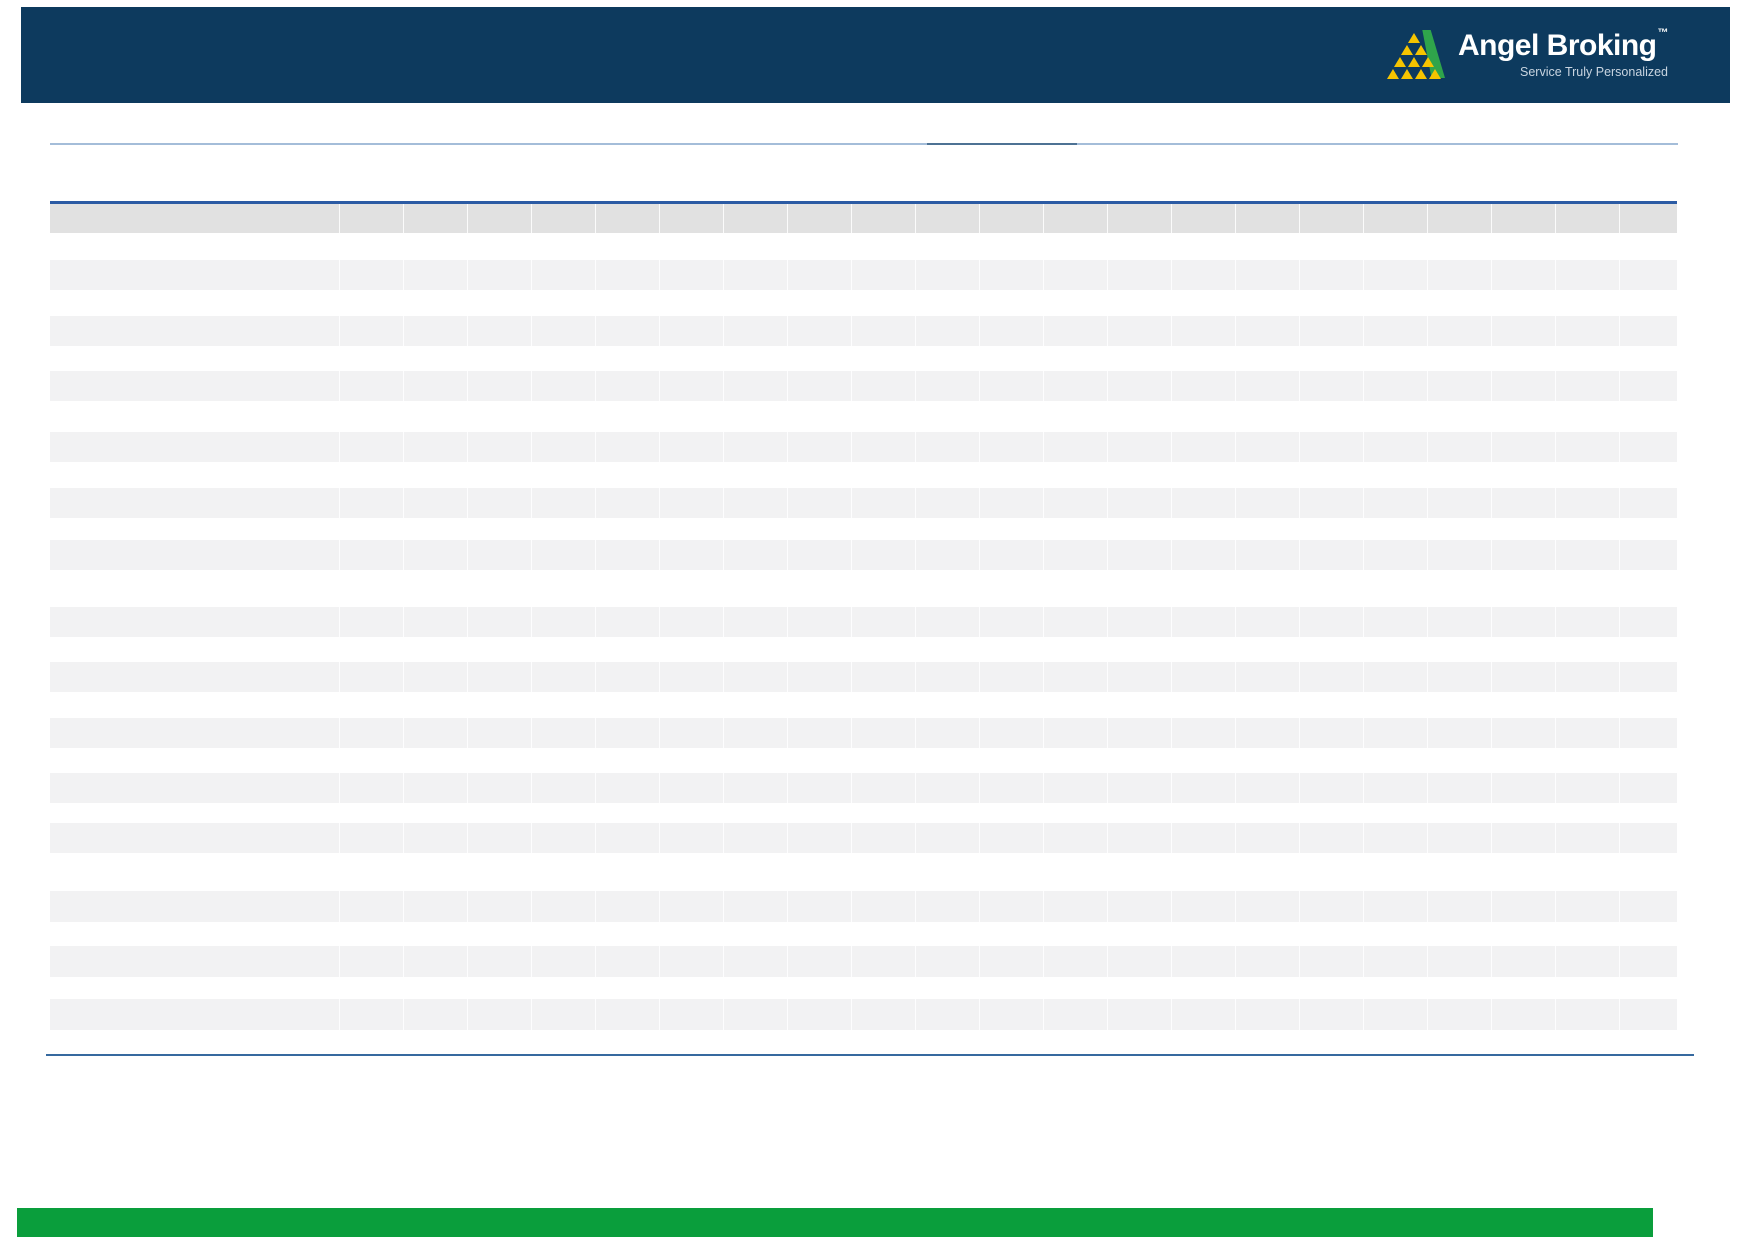 The image size is (1754, 1241). I want to click on footer-green-bar, so click(835, 1222).